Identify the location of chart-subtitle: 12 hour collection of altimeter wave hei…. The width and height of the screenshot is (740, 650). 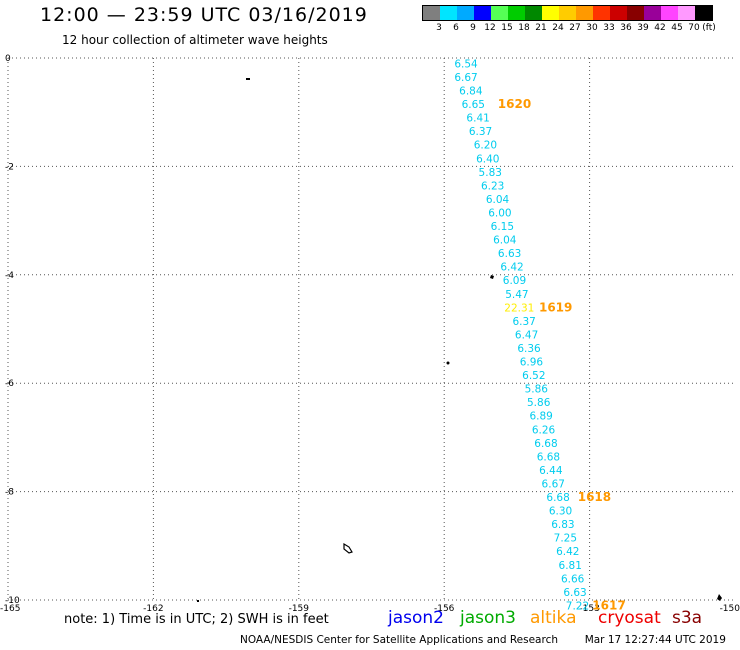
(195, 40).